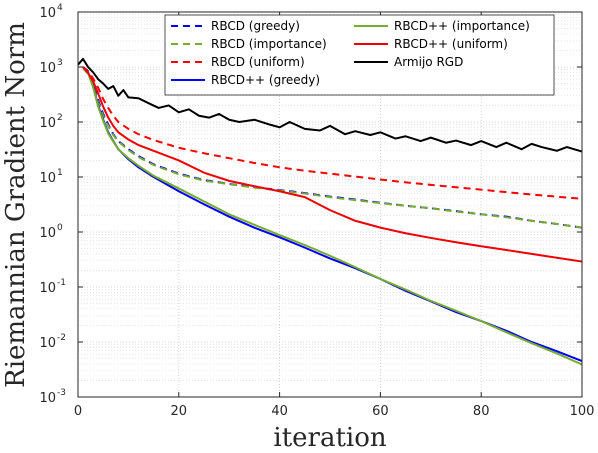 The height and width of the screenshot is (453, 598). What do you see at coordinates (61, 283) in the screenshot?
I see `y-tick-exponent: -1` at bounding box center [61, 283].